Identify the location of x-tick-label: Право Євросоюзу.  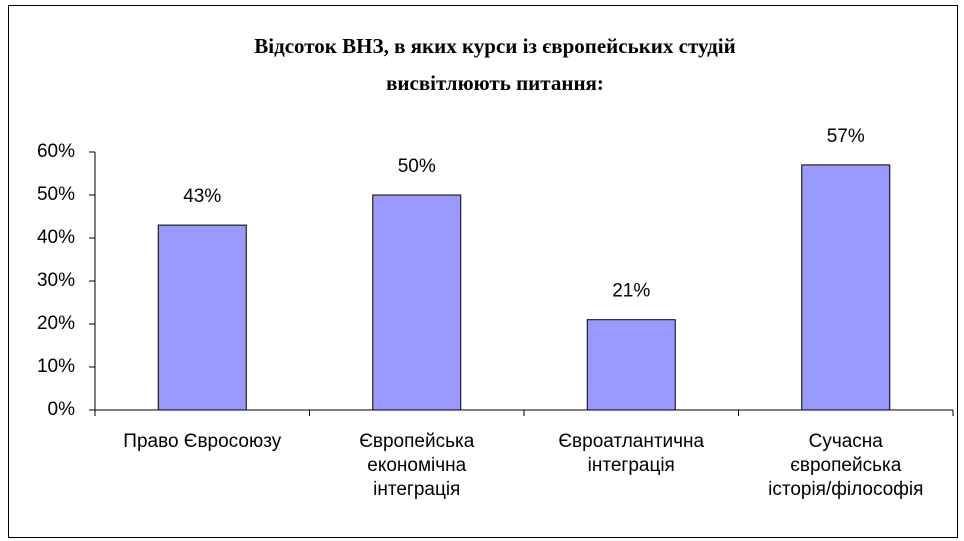
(202, 441).